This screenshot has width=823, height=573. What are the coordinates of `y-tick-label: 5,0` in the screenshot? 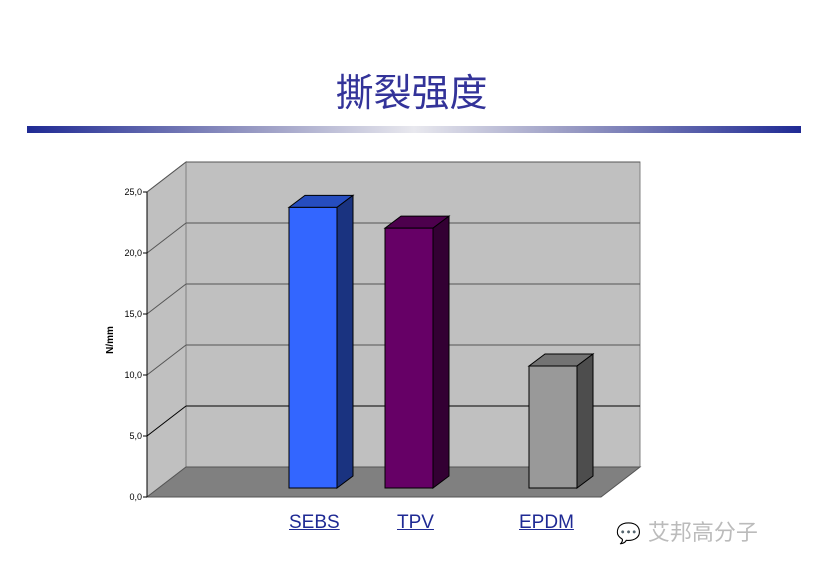 It's located at (135, 436).